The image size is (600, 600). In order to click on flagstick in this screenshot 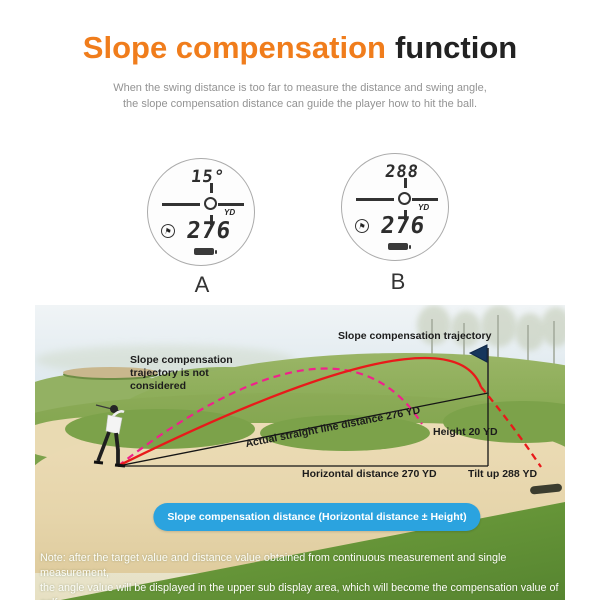, I will do `click(478, 369)`.